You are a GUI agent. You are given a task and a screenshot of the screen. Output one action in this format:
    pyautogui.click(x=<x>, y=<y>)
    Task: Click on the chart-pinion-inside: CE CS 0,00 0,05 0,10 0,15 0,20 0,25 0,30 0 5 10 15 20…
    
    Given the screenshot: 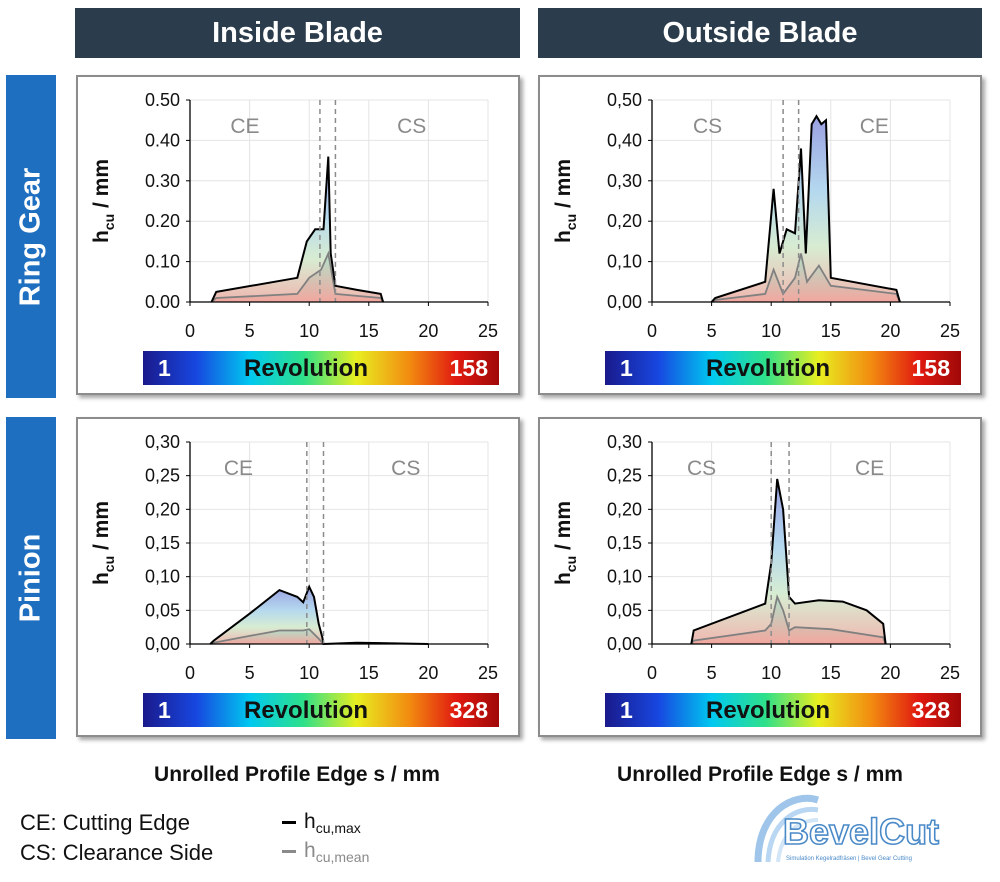 What is the action you would take?
    pyautogui.click(x=294, y=579)
    